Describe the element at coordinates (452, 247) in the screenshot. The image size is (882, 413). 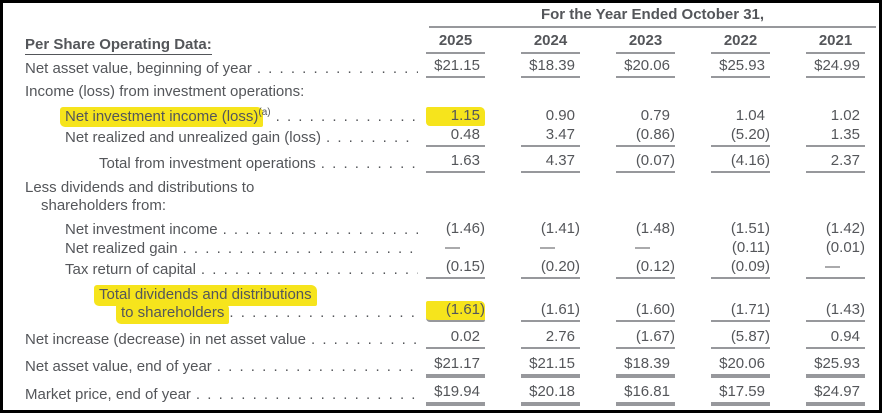
I see `value-2025: —` at that location.